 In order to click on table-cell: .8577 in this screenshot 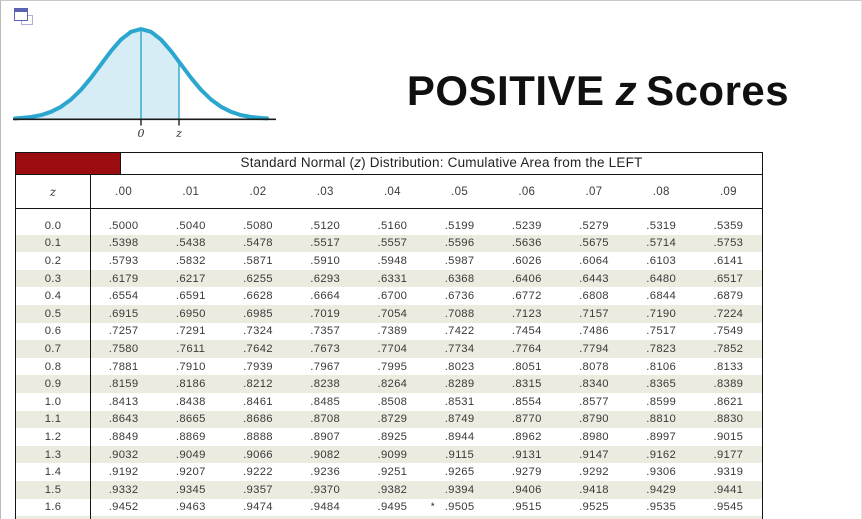, I will do `click(594, 401)`.